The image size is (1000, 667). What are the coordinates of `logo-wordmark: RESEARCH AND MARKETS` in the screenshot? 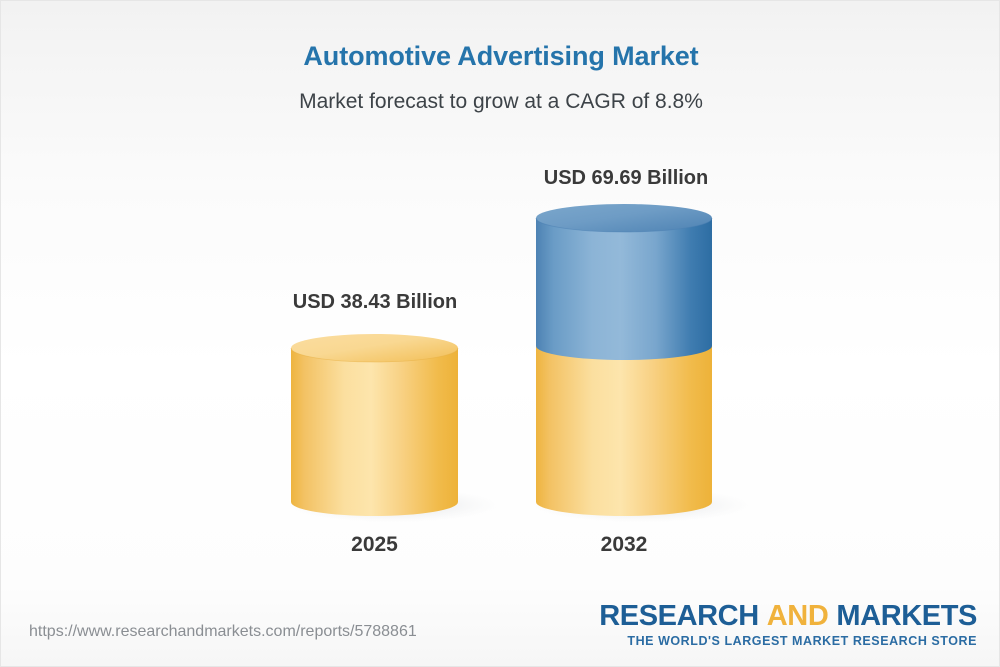 It's located at (788, 616).